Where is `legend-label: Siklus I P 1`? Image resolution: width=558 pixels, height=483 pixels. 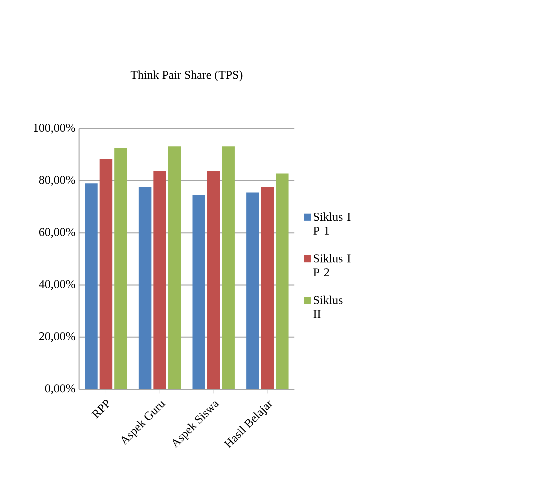
legend-label: Siklus I P 1 is located at coordinates (332, 223).